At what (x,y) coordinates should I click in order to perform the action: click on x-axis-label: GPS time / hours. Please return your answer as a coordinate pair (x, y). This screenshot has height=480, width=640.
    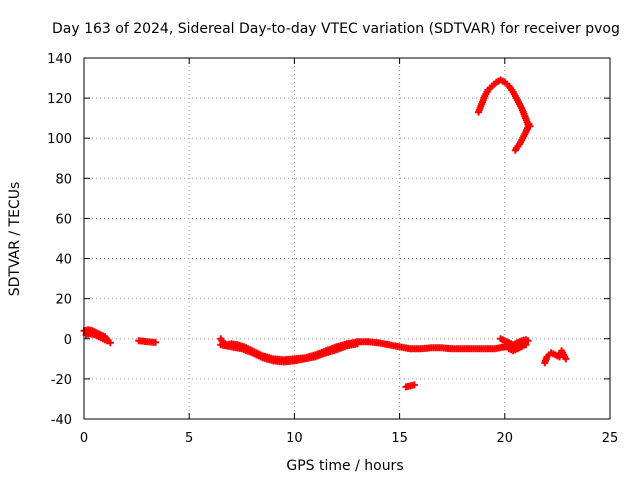
    Looking at the image, I should click on (344, 466).